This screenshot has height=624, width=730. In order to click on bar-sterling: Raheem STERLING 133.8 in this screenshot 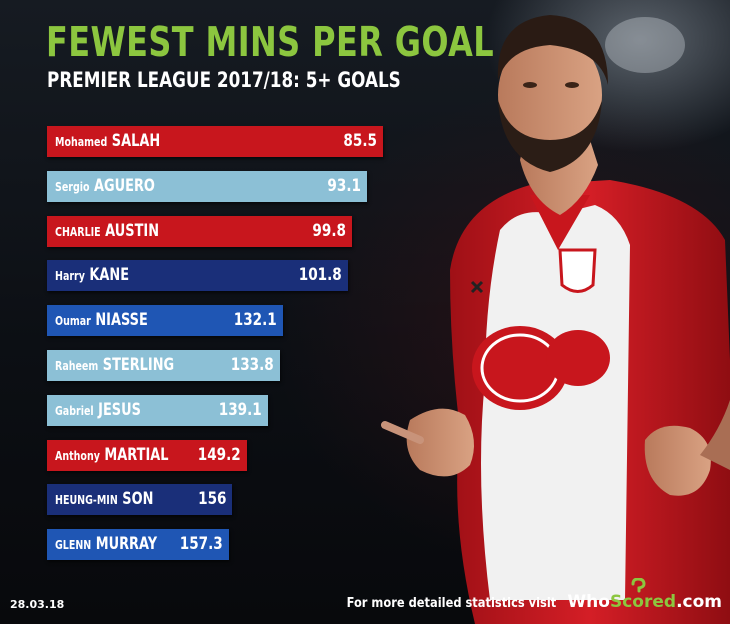, I will do `click(163, 365)`.